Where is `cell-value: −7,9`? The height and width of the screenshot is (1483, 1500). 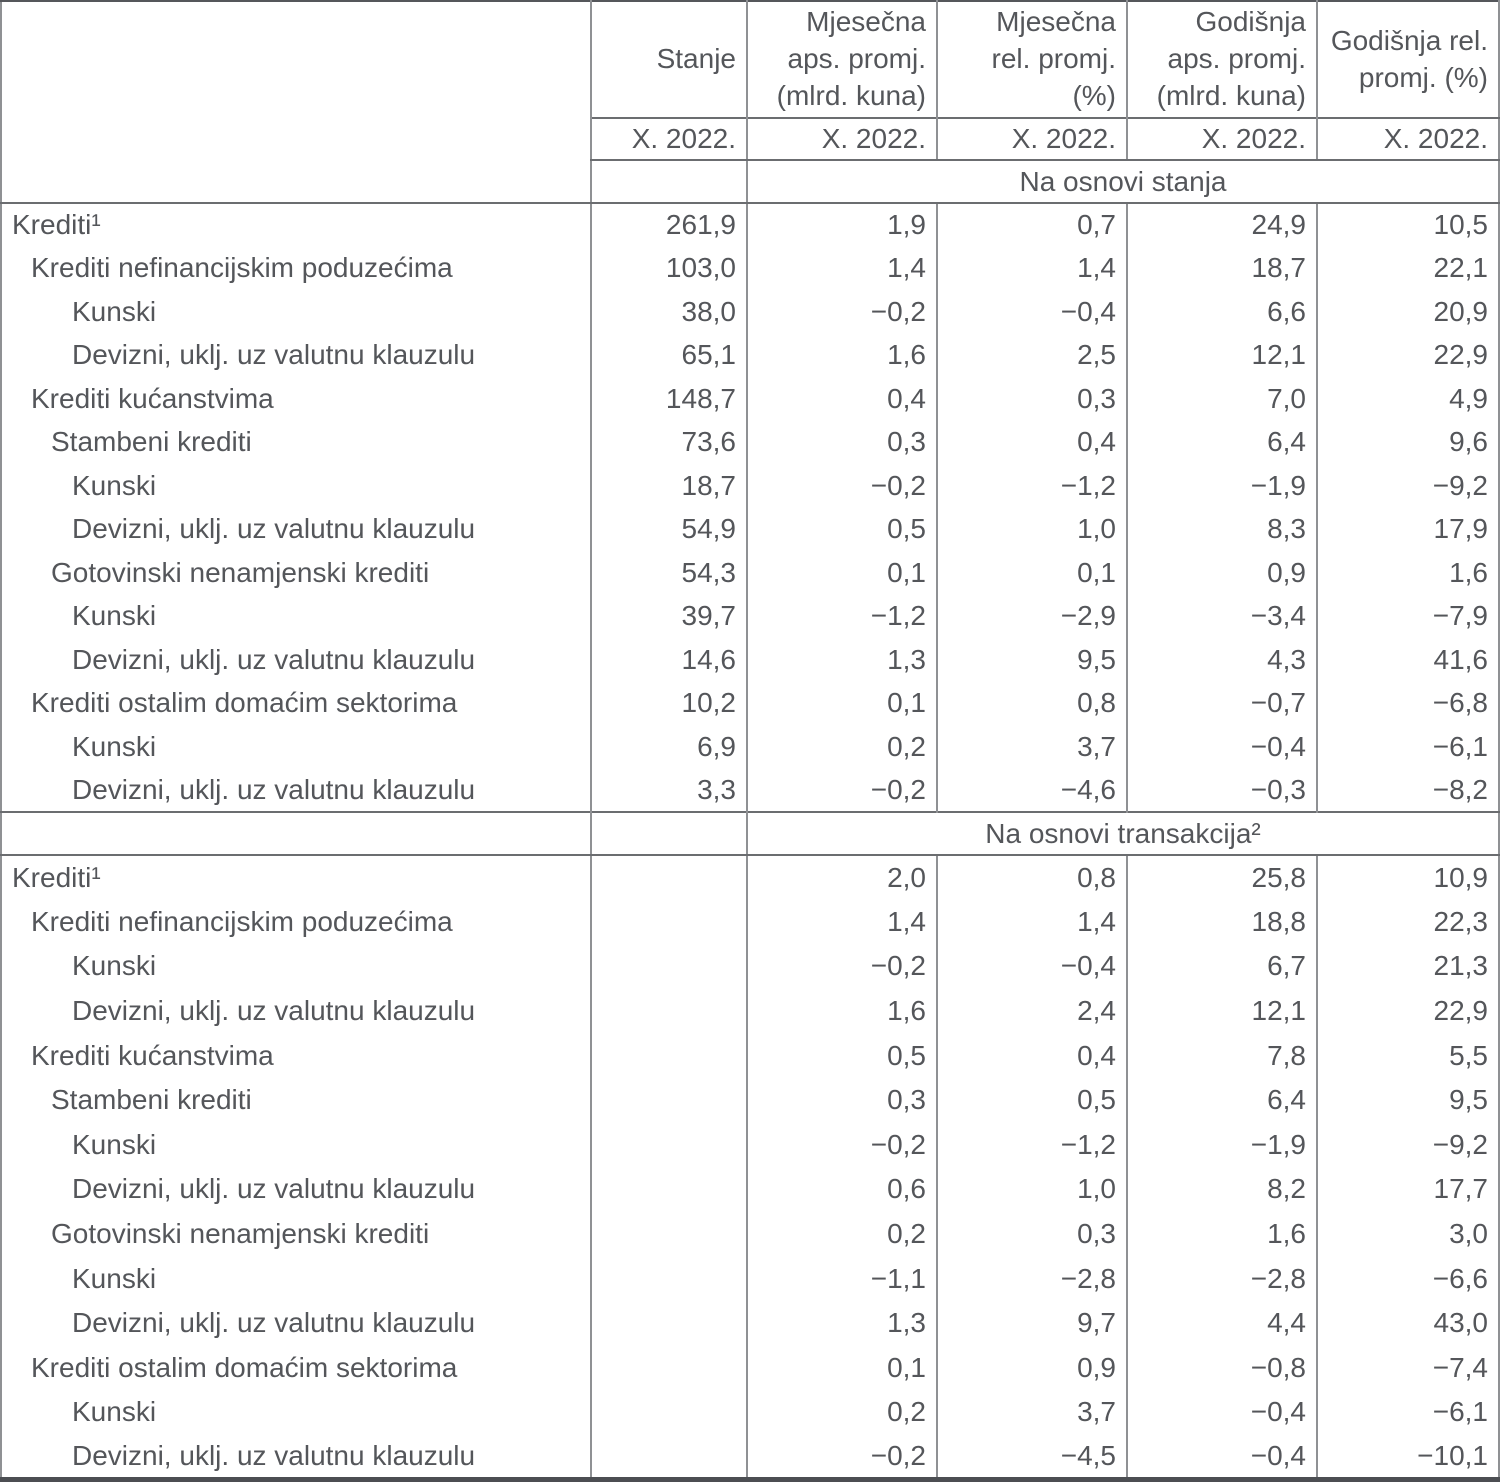 cell-value: −7,9 is located at coordinates (1407, 616).